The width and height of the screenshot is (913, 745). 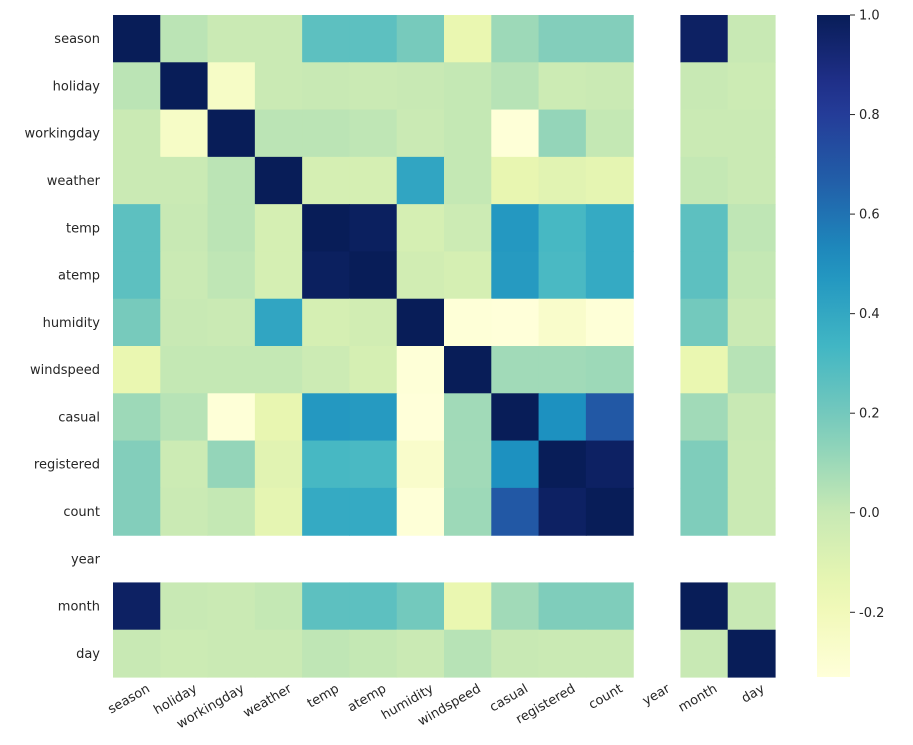 I want to click on heatmap-cell-temp-day, so click(x=751, y=228).